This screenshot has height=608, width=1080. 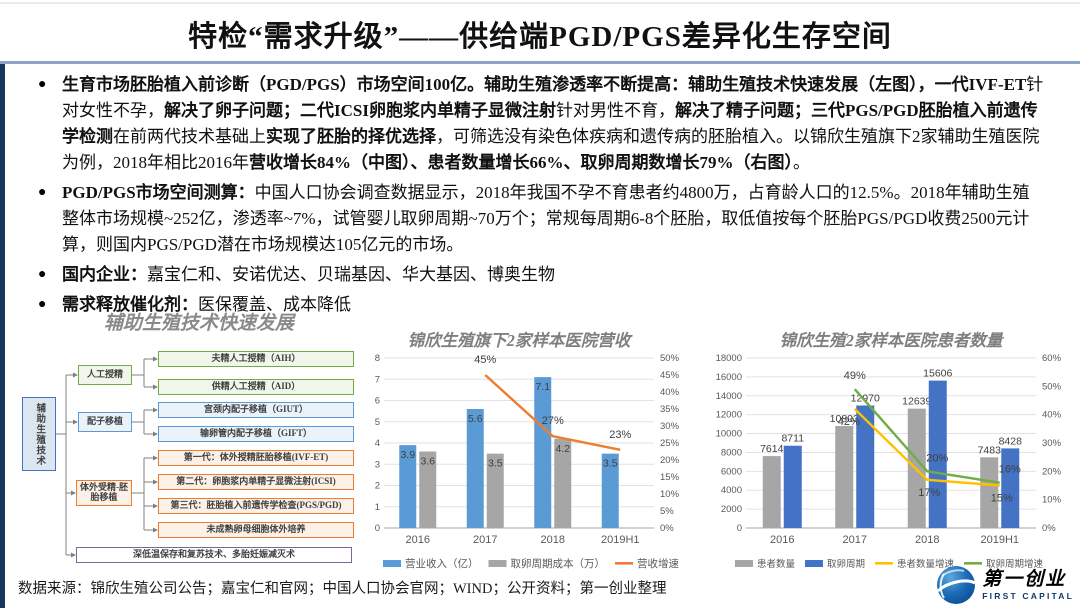 What do you see at coordinates (377, 379) in the screenshot?
I see `svg-text: 7` at bounding box center [377, 379].